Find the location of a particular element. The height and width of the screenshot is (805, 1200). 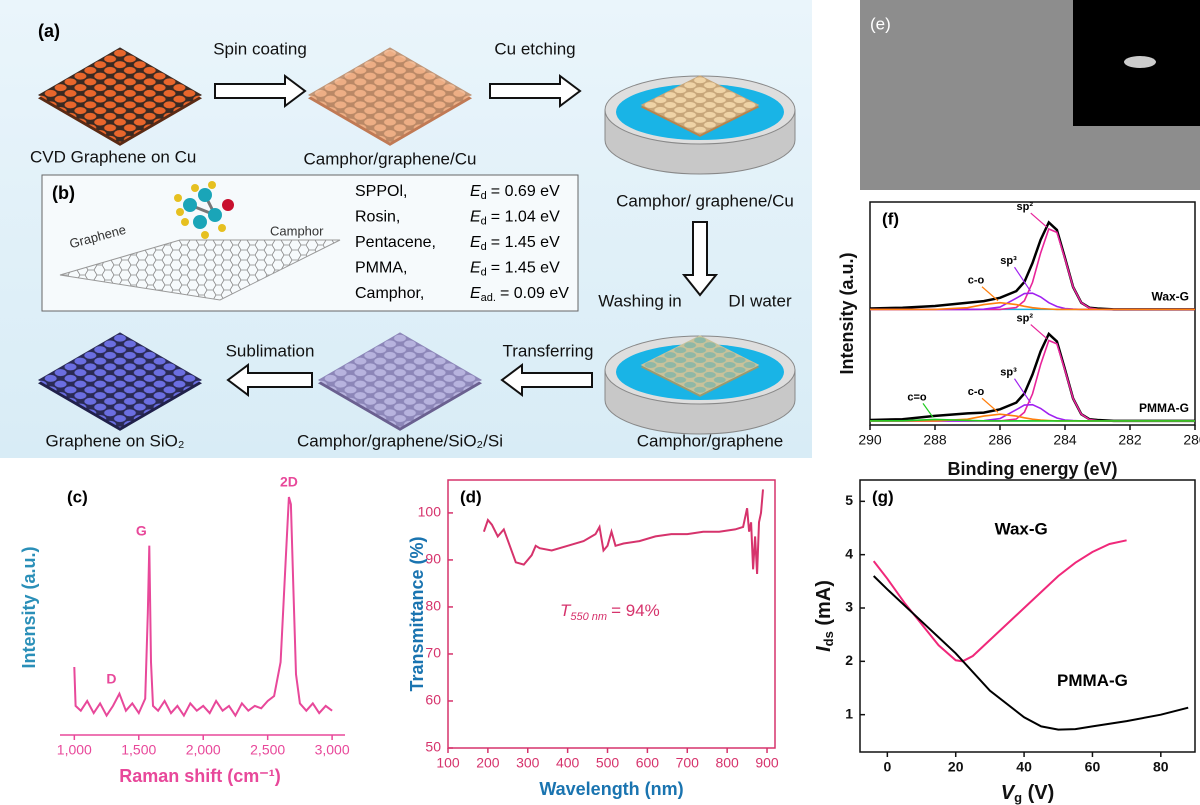

peak-label: G is located at coordinates (141, 530).